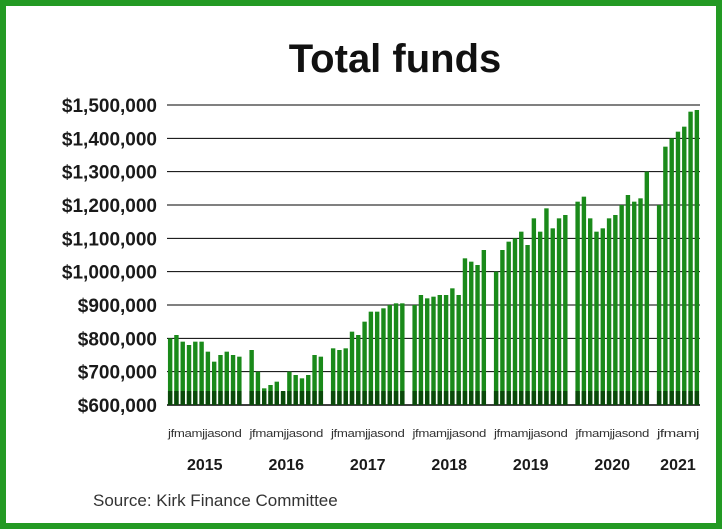 The width and height of the screenshot is (722, 529). I want to click on y-tick-label: $1,100,000, so click(109, 239).